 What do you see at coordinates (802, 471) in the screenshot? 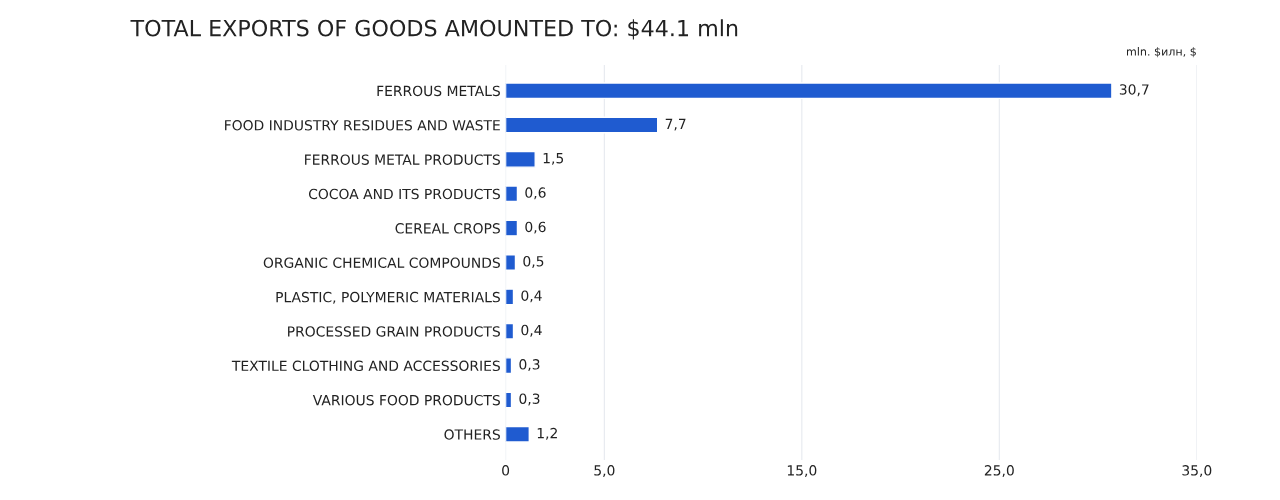
I see `x-tick-label: 15,0` at bounding box center [802, 471].